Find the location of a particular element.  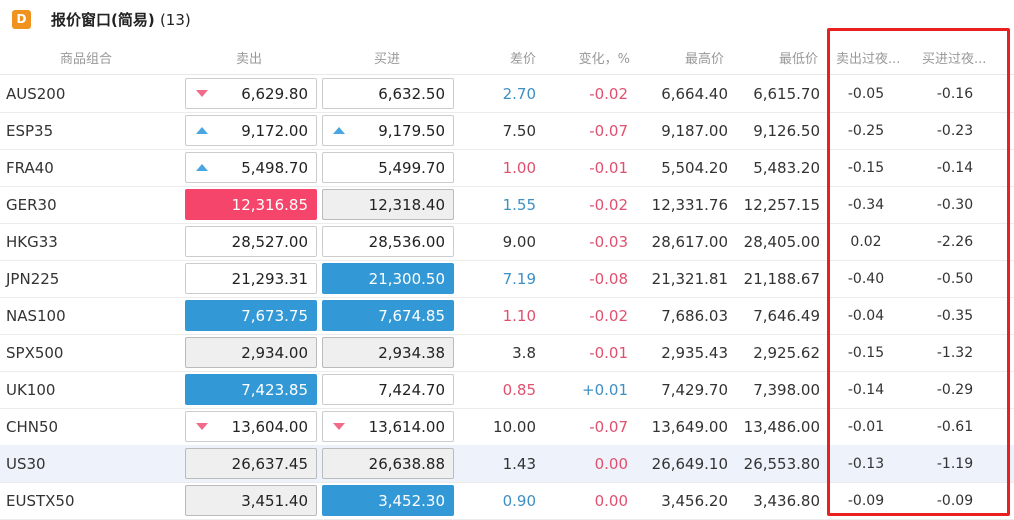

swap-buy: -1.32 is located at coordinates (955, 352).